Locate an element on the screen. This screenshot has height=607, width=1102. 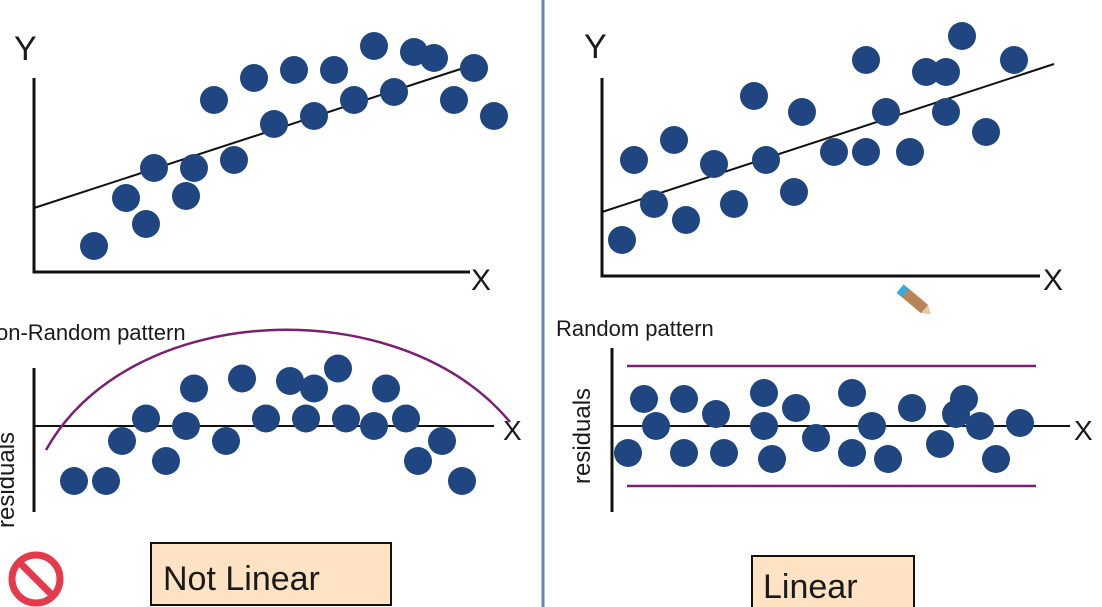
left-scatter-points is located at coordinates (294, 146).